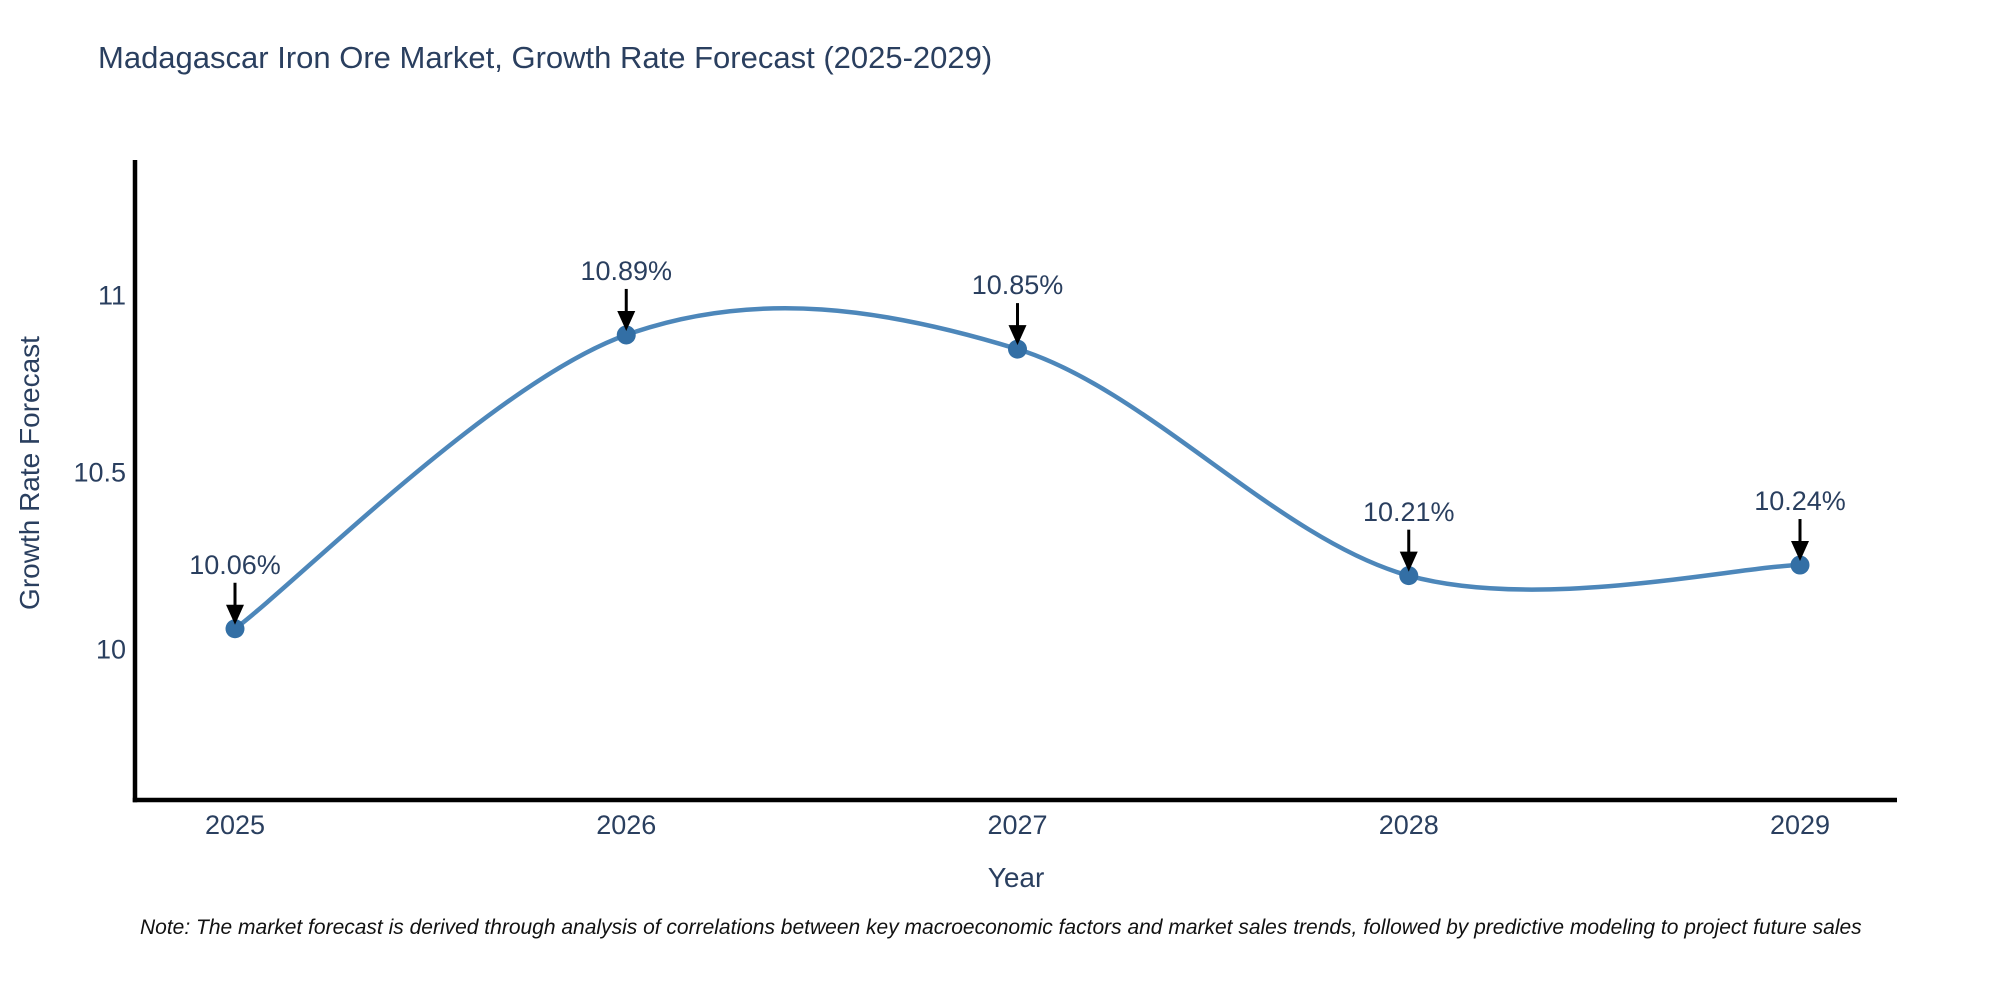  Describe the element at coordinates (1017, 825) in the screenshot. I see `x-tick-label: 2027` at that location.